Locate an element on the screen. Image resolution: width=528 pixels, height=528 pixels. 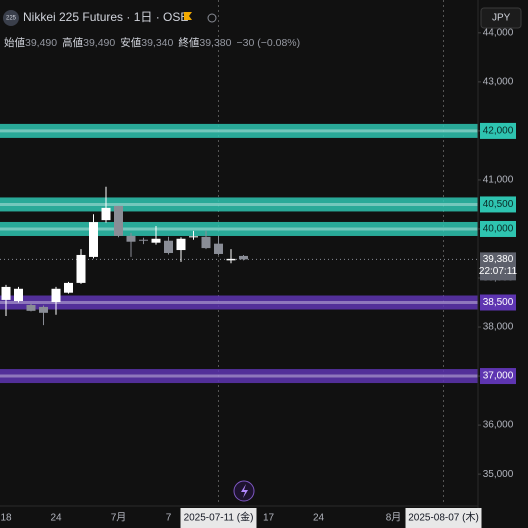
y-tick-label: 44,000 is located at coordinates (498, 32).